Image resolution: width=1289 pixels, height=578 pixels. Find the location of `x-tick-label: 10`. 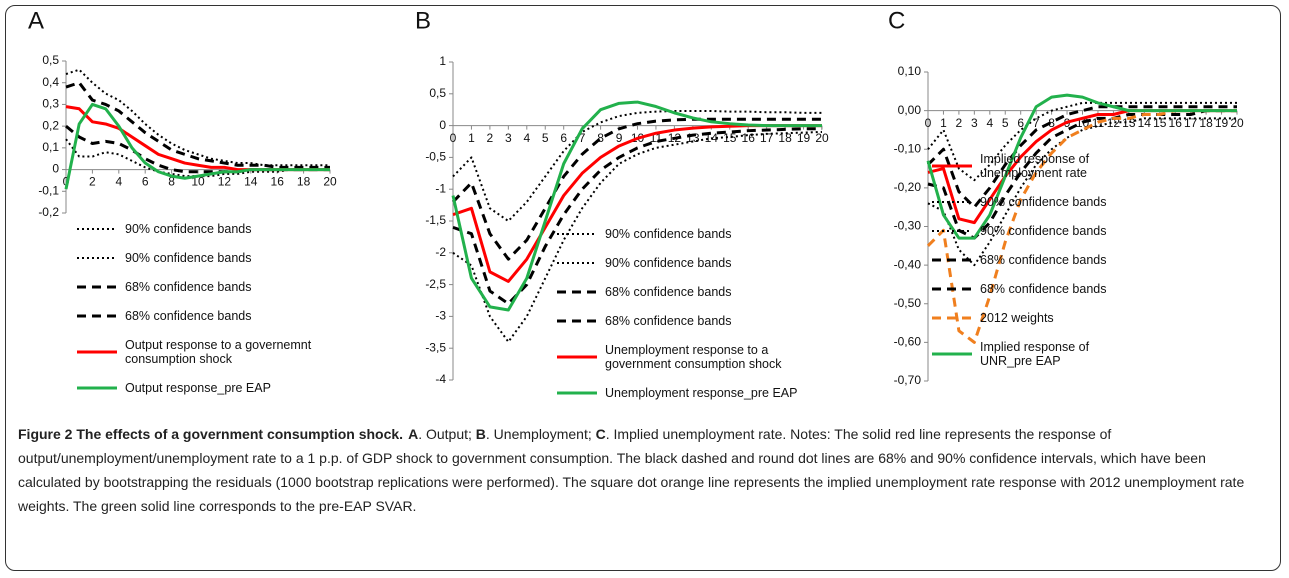

x-tick-label: 10 is located at coordinates (198, 182).